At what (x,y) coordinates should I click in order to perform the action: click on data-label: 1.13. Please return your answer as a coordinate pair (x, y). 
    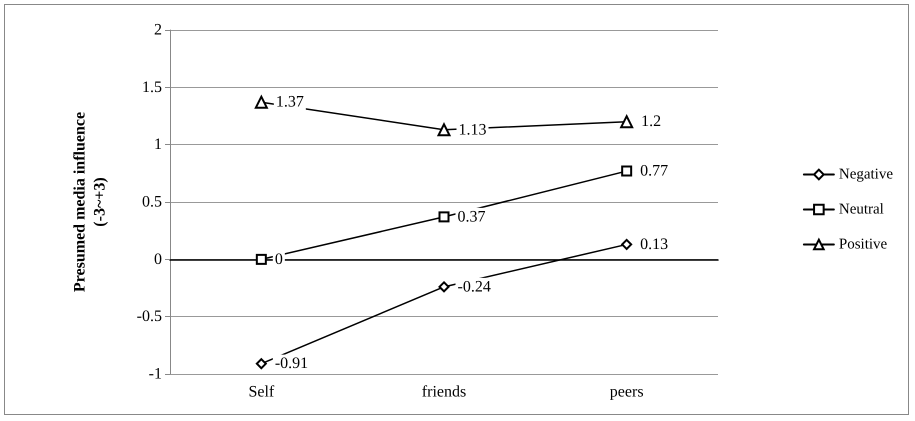
    Looking at the image, I should click on (472, 129).